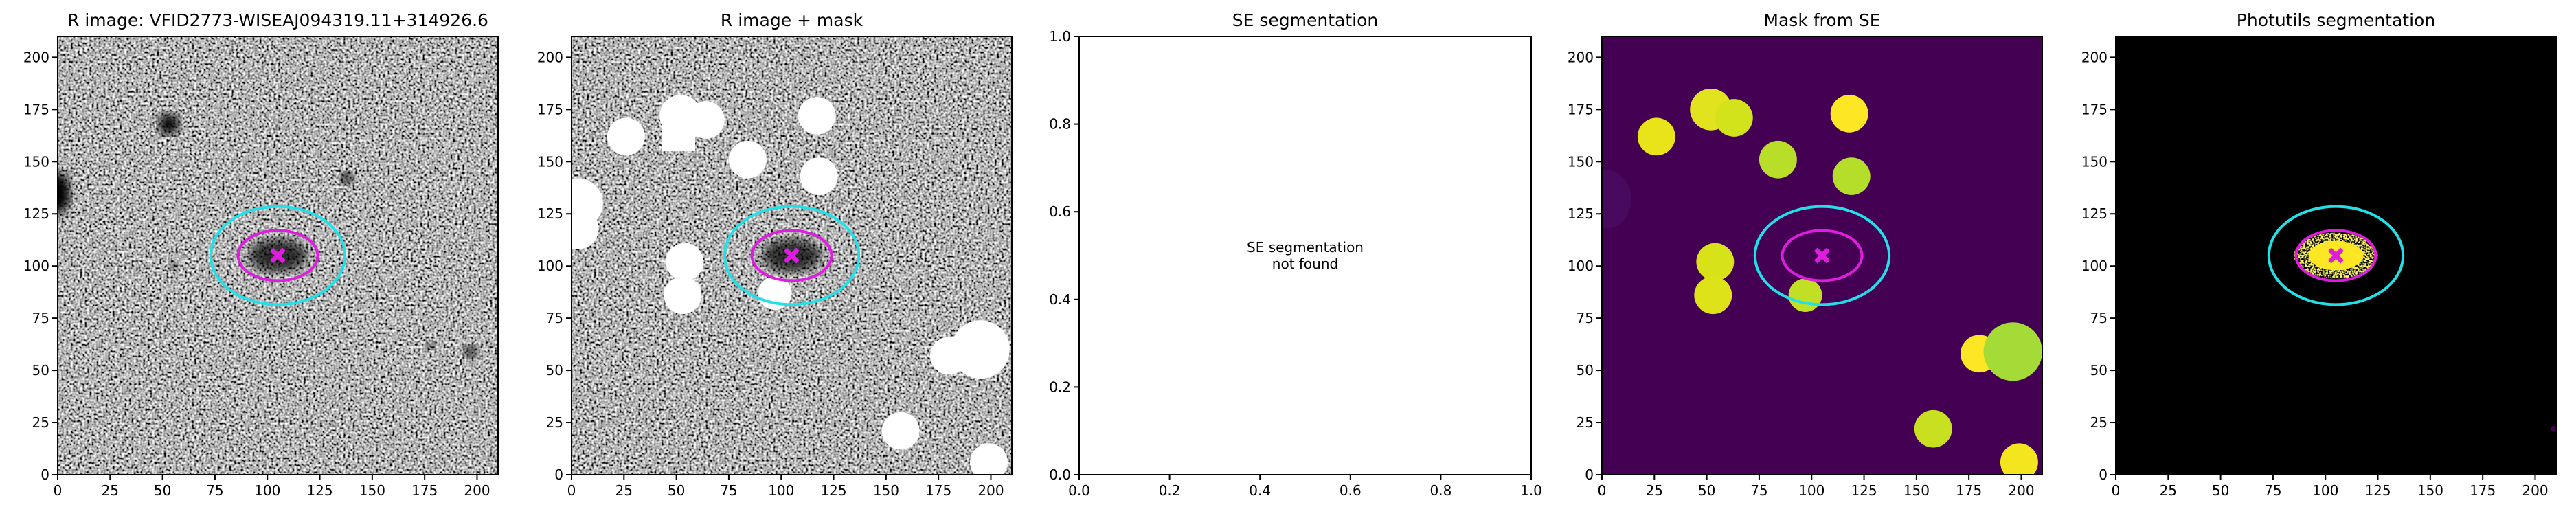  What do you see at coordinates (1060, 474) in the screenshot?
I see `y-tick-label: 0.0` at bounding box center [1060, 474].